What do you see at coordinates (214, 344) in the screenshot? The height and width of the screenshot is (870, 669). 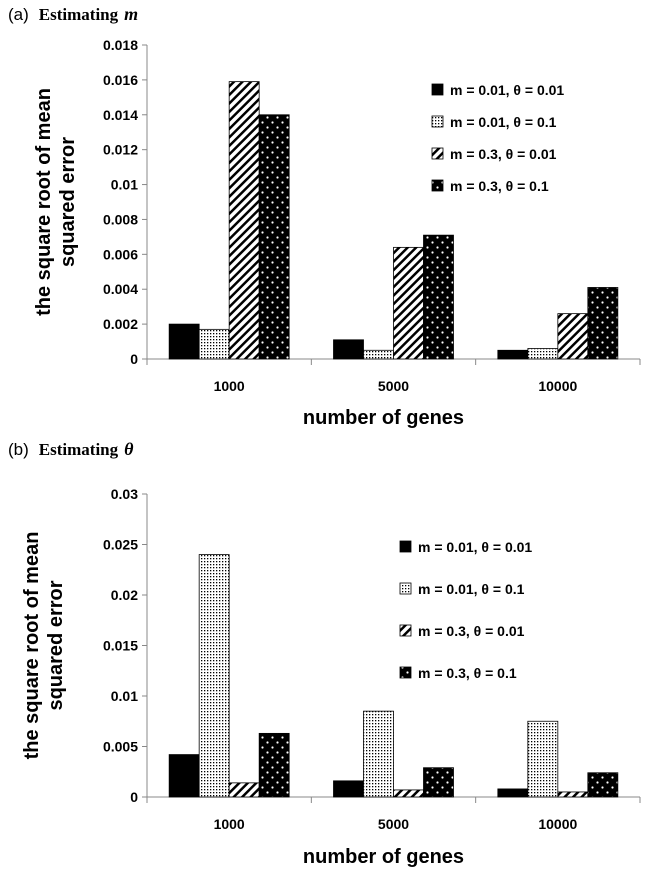 I see `bar-a-s1-c0` at bounding box center [214, 344].